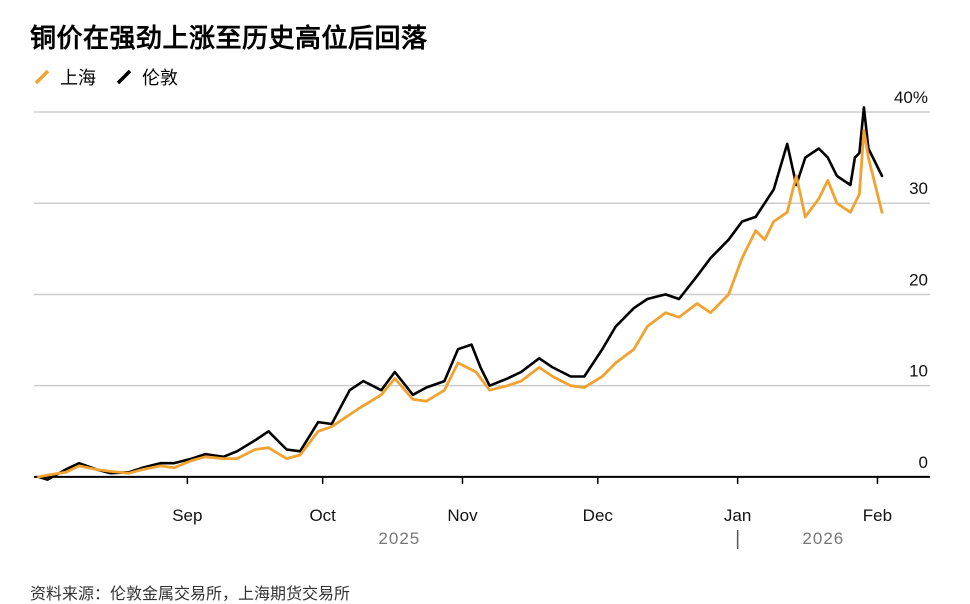 Image resolution: width=970 pixels, height=604 pixels. What do you see at coordinates (923, 462) in the screenshot?
I see `y-tick-label-0: 0` at bounding box center [923, 462].